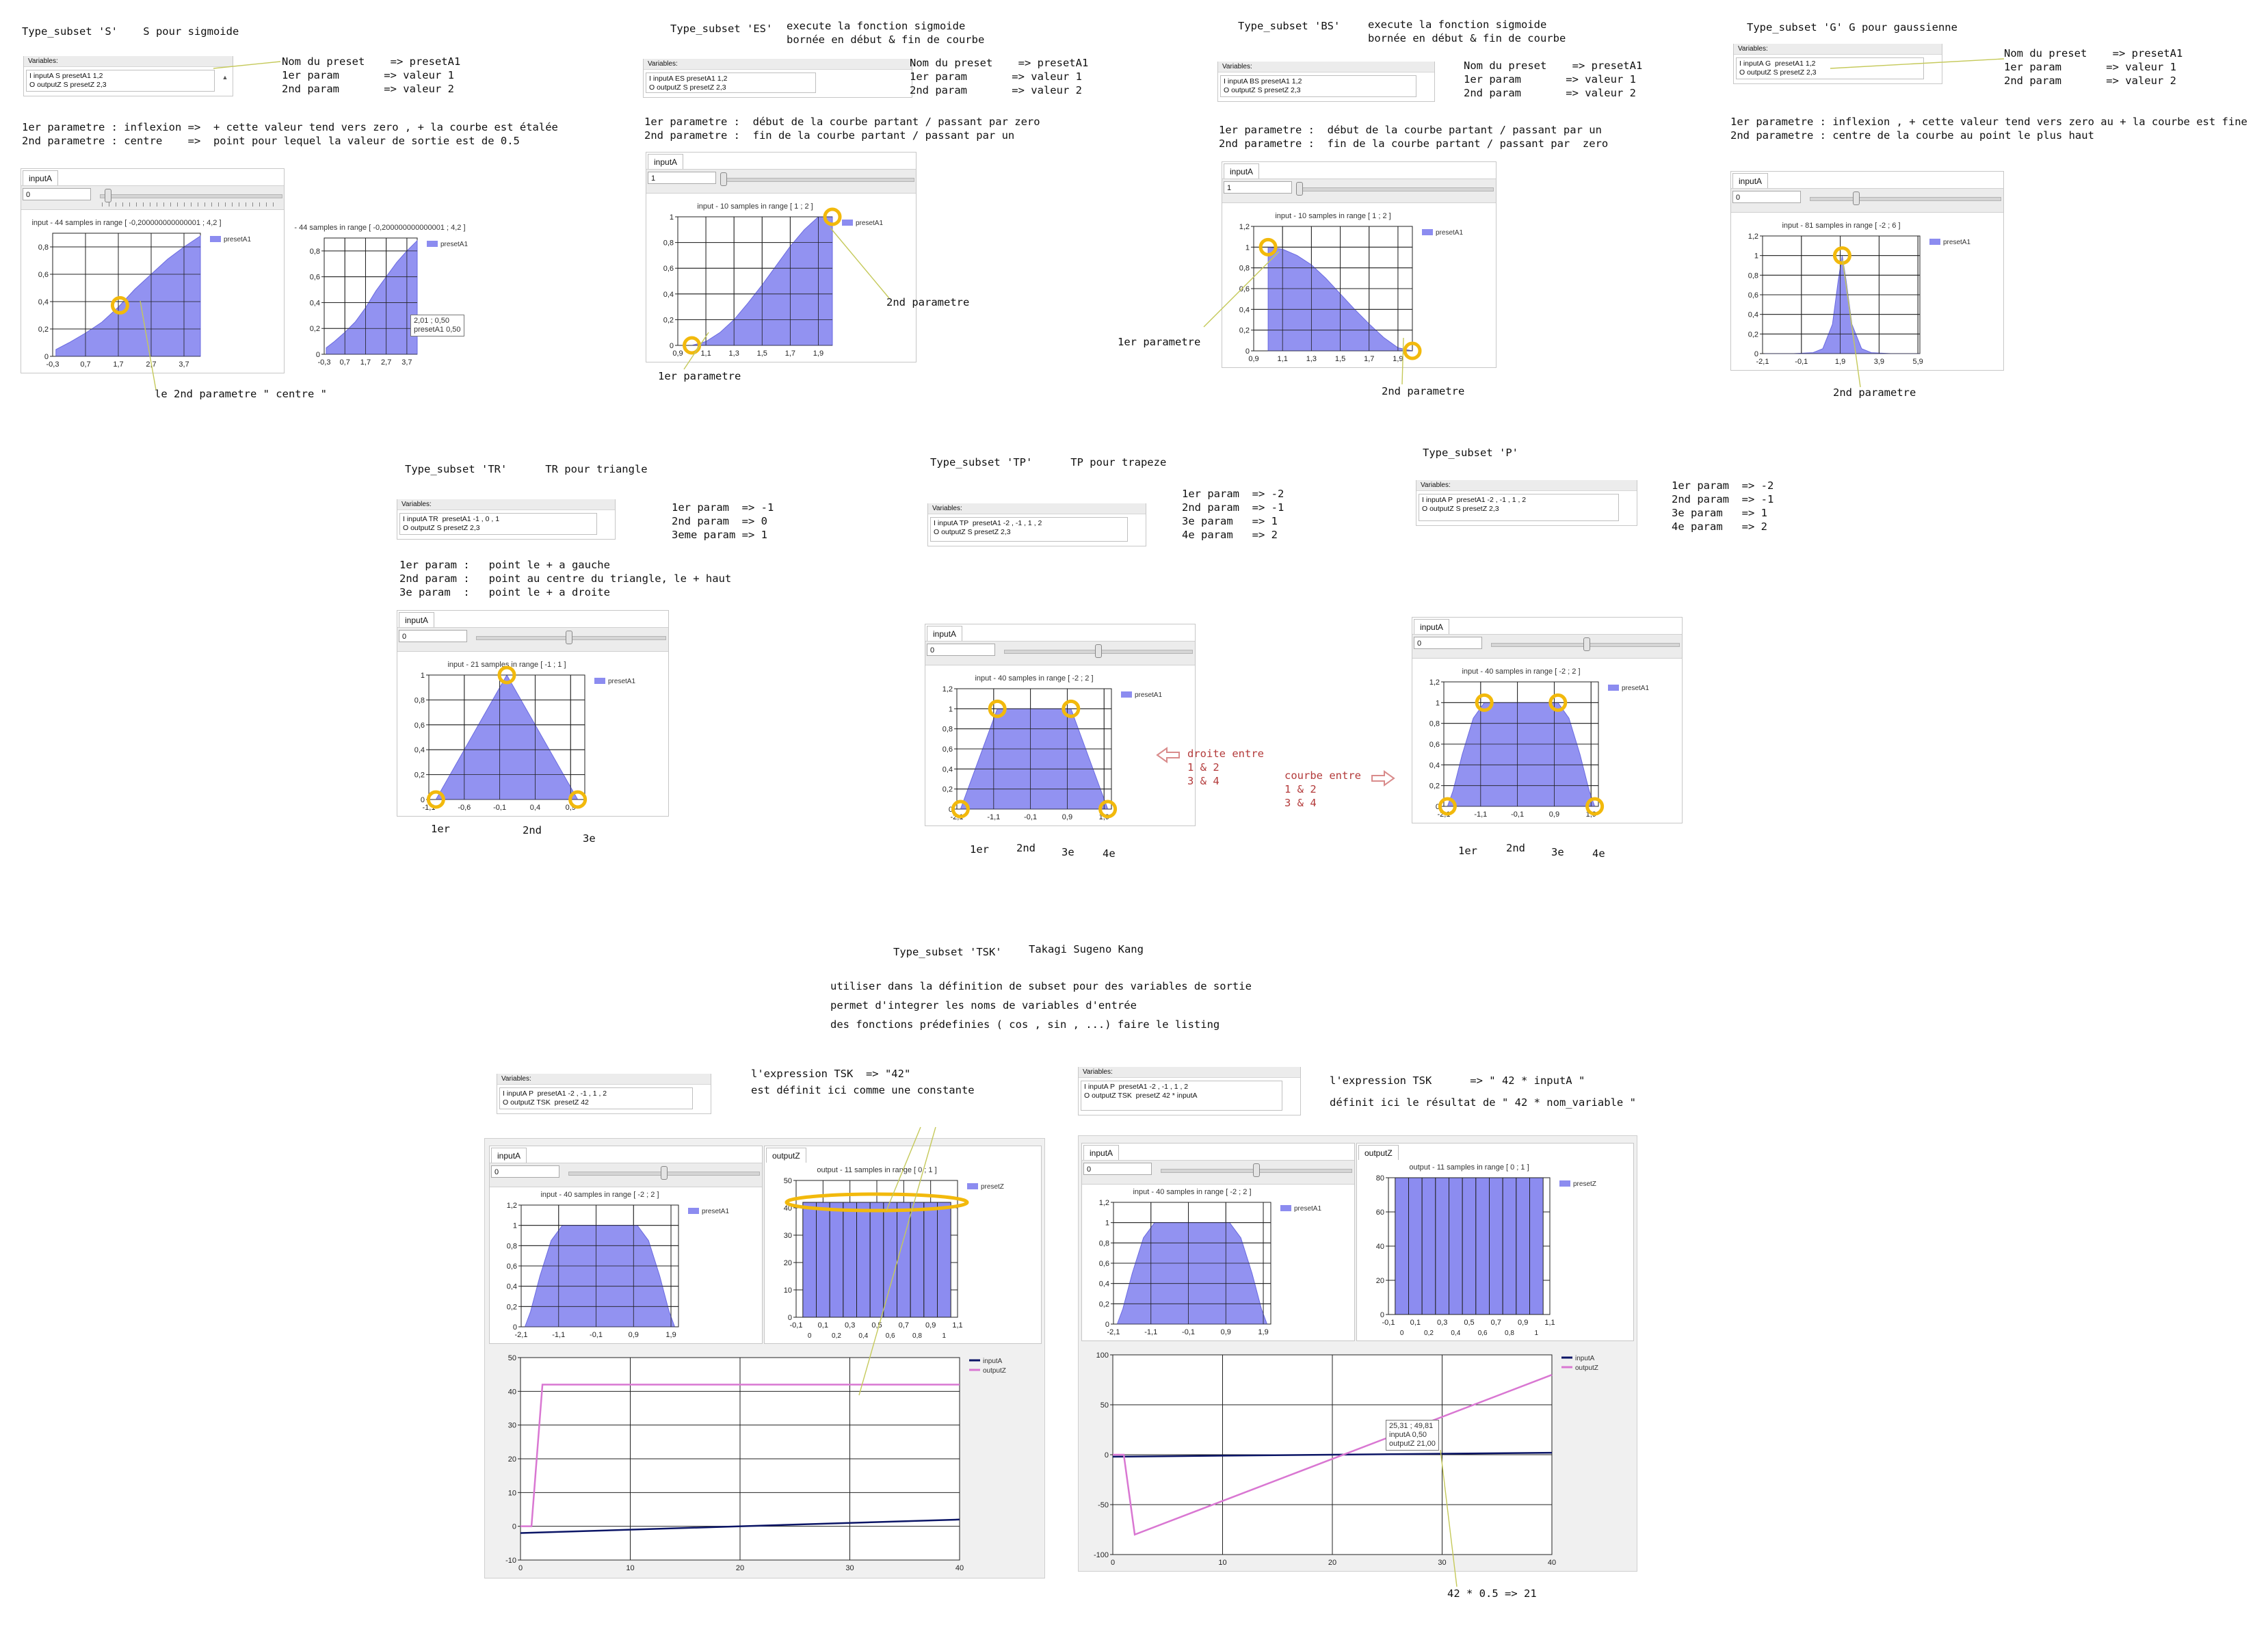 This screenshot has height=1625, width=2268. Describe the element at coordinates (993, 817) in the screenshot. I see `x-tick-label: -1,1` at that location.